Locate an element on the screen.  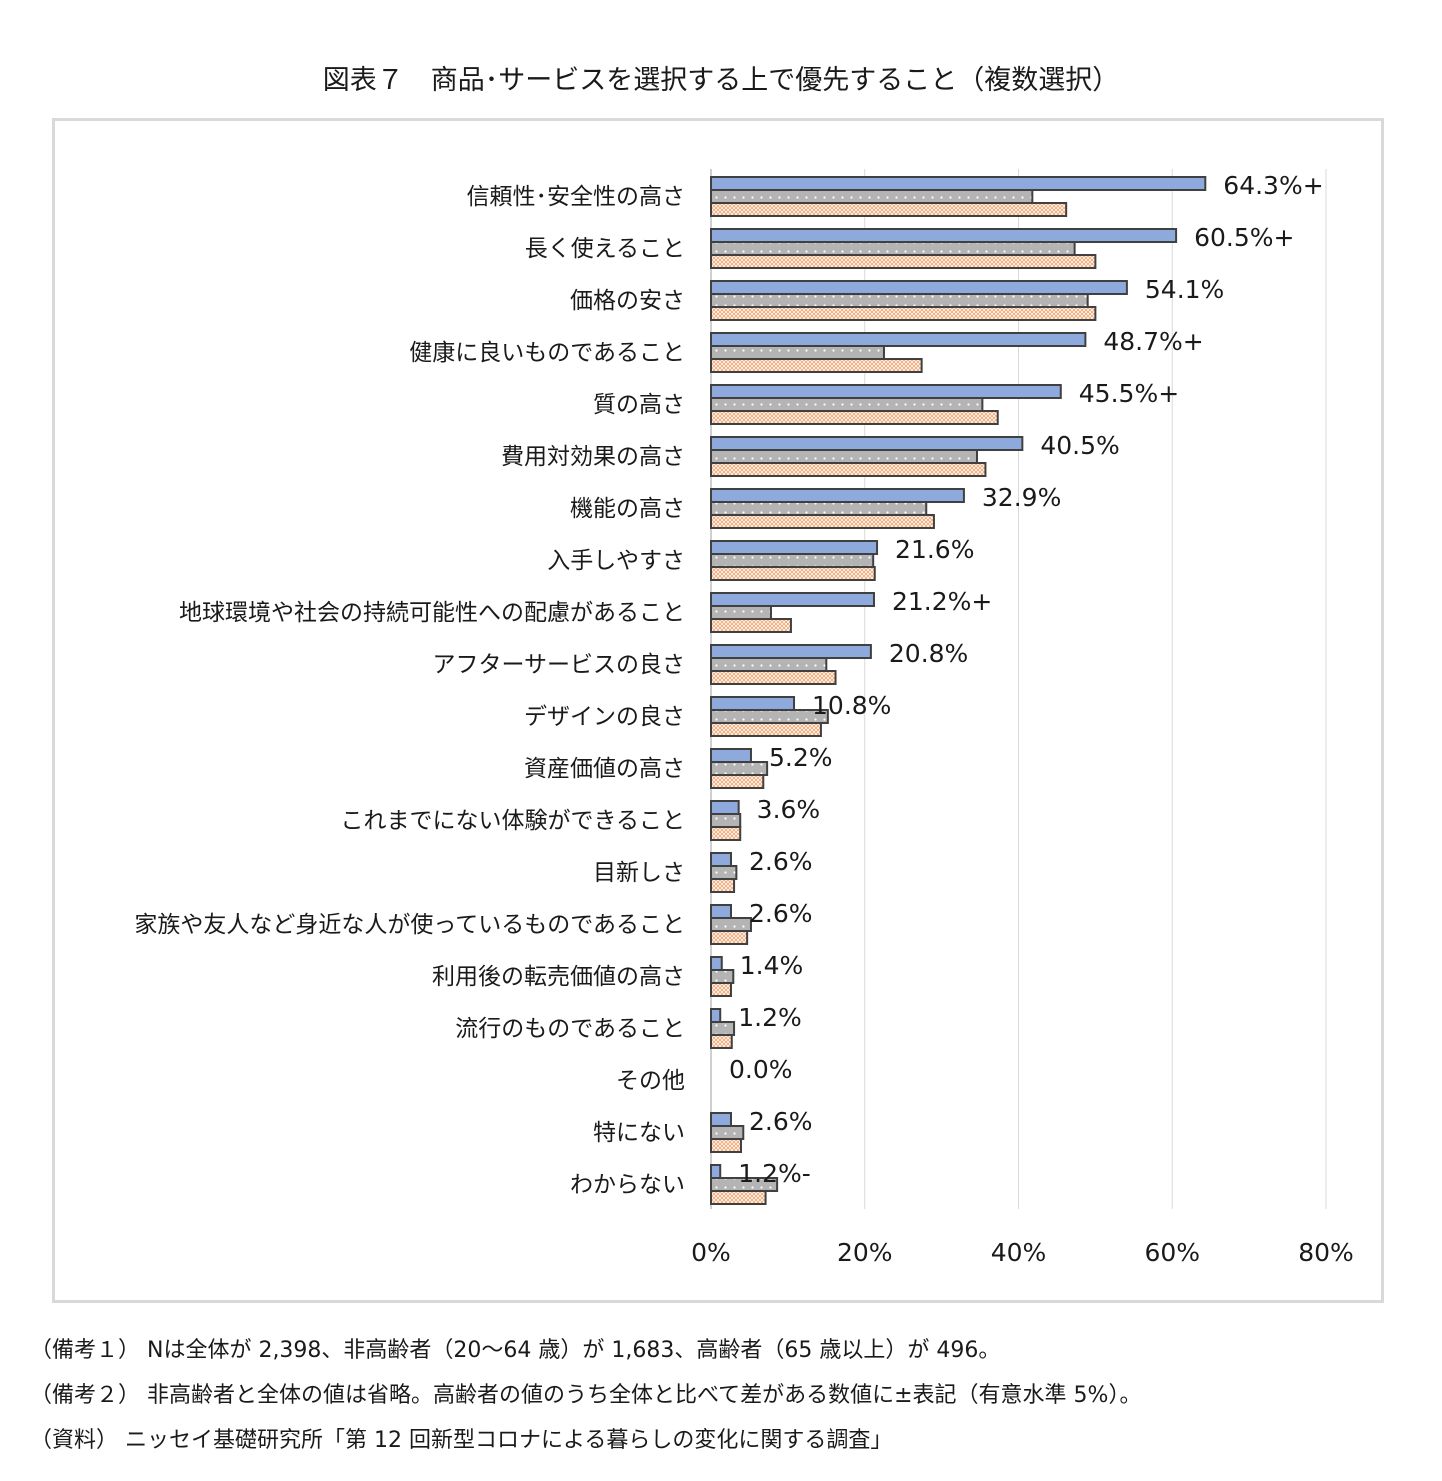
category-label: 価格の安さ is located at coordinates (627, 301).